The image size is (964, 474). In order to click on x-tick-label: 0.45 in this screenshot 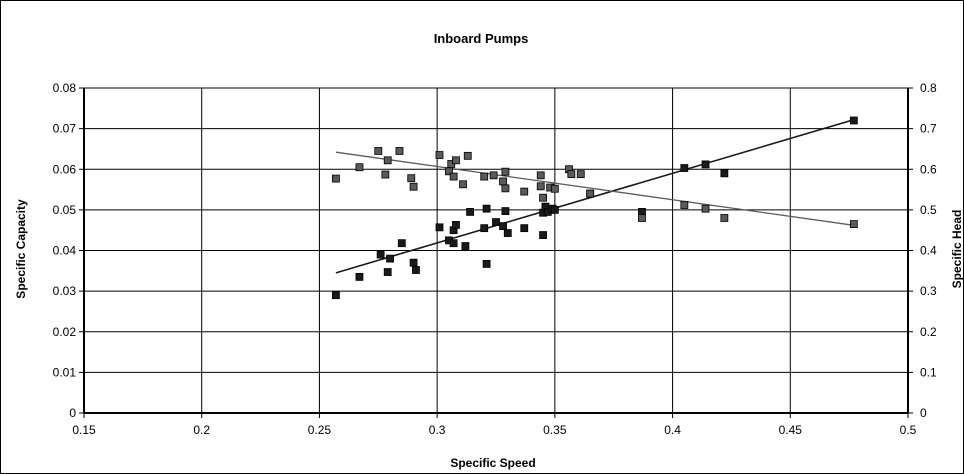, I will do `click(791, 430)`.